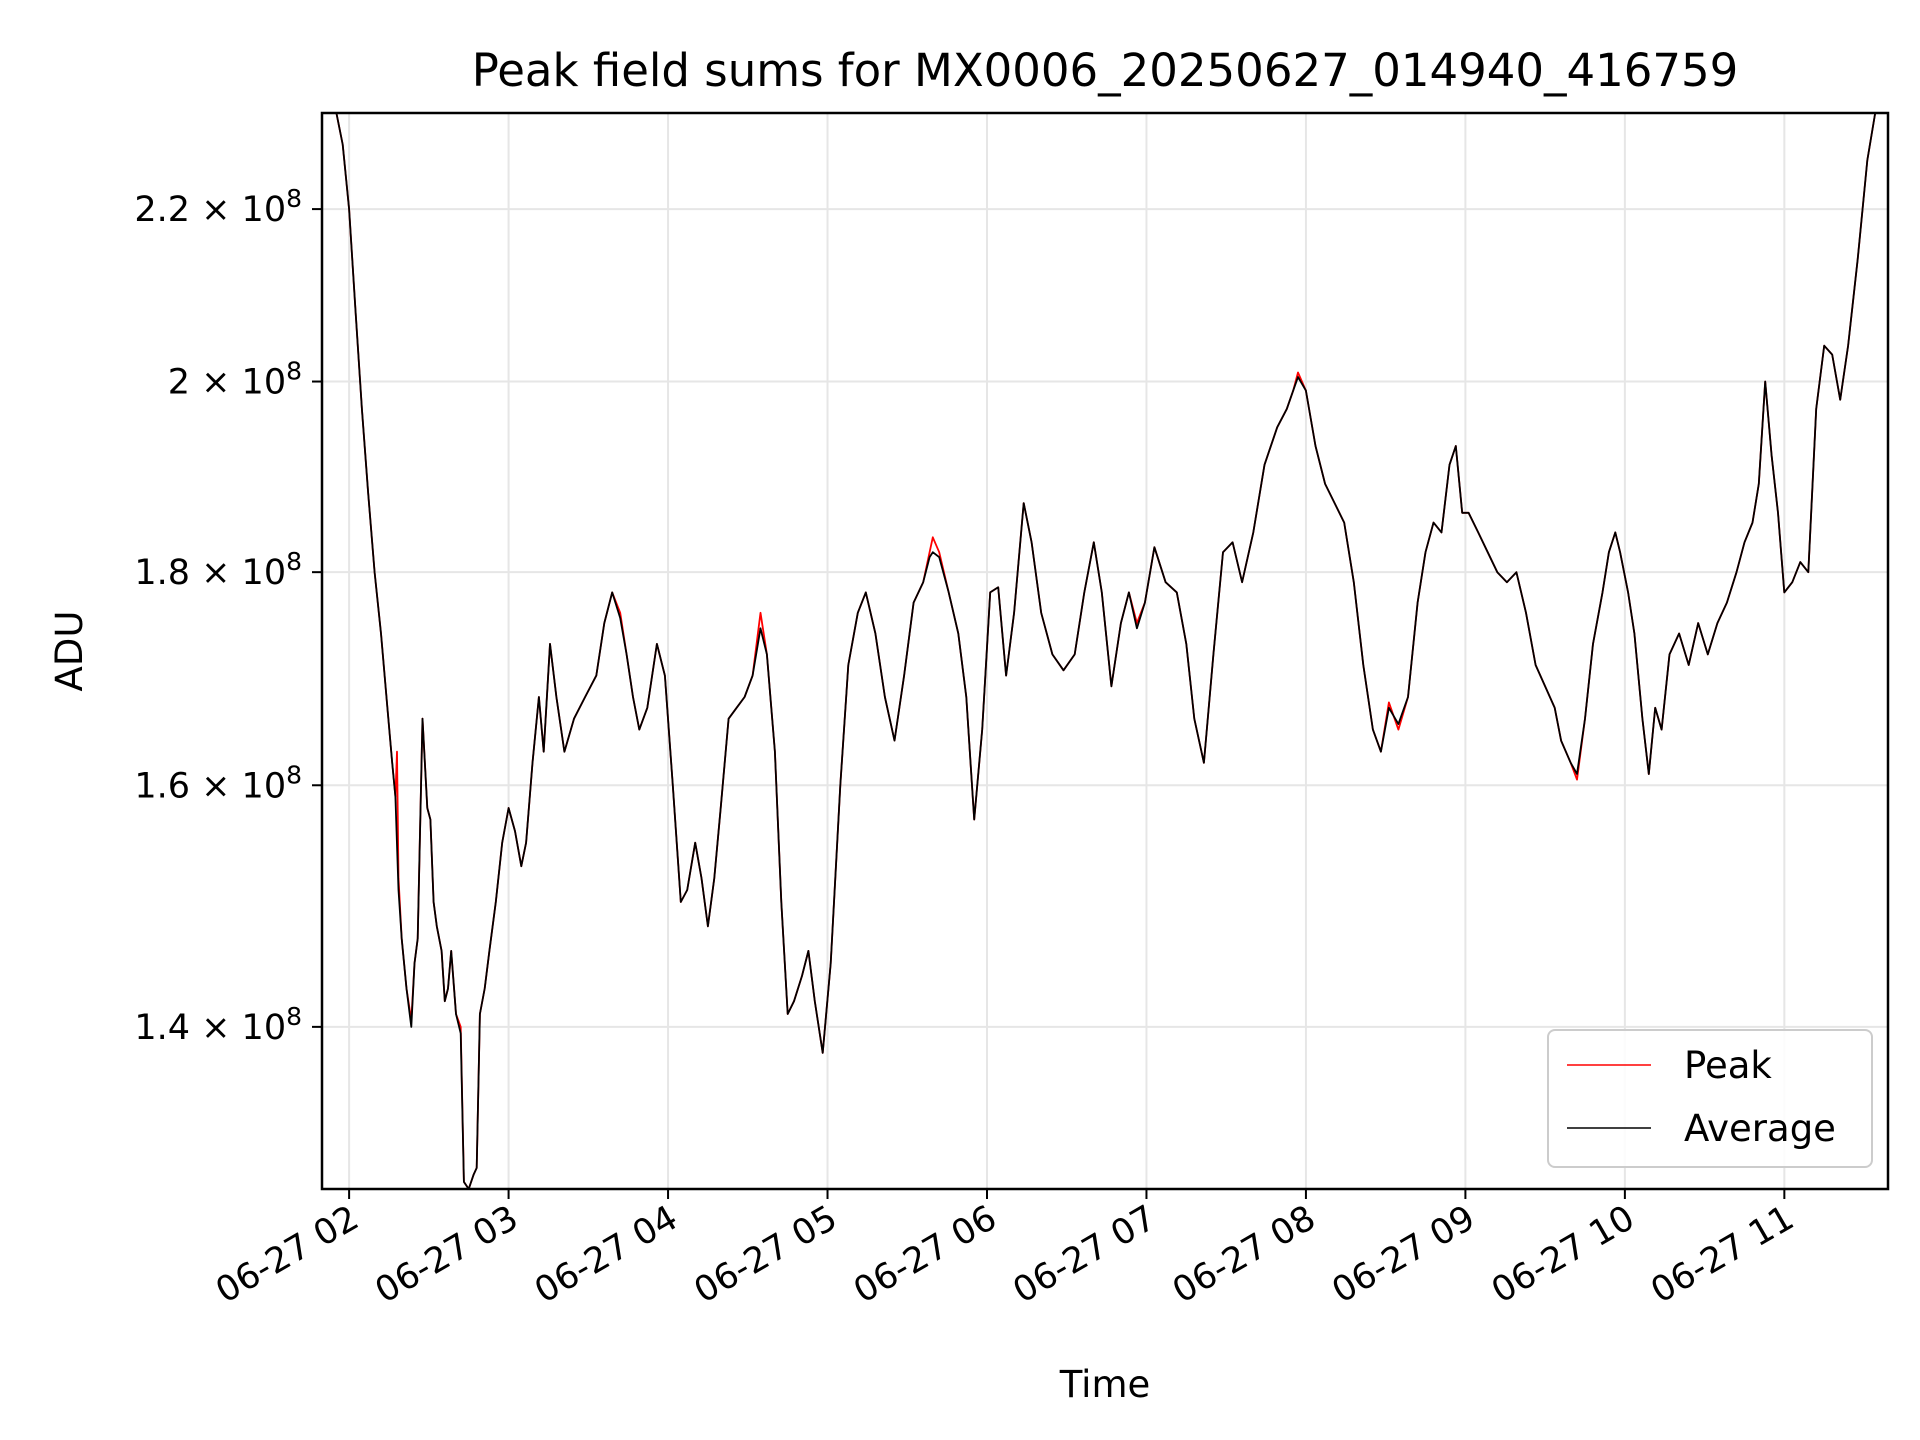  What do you see at coordinates (218, 207) in the screenshot?
I see `y-tick-label-4: 2.2 × 108` at bounding box center [218, 207].